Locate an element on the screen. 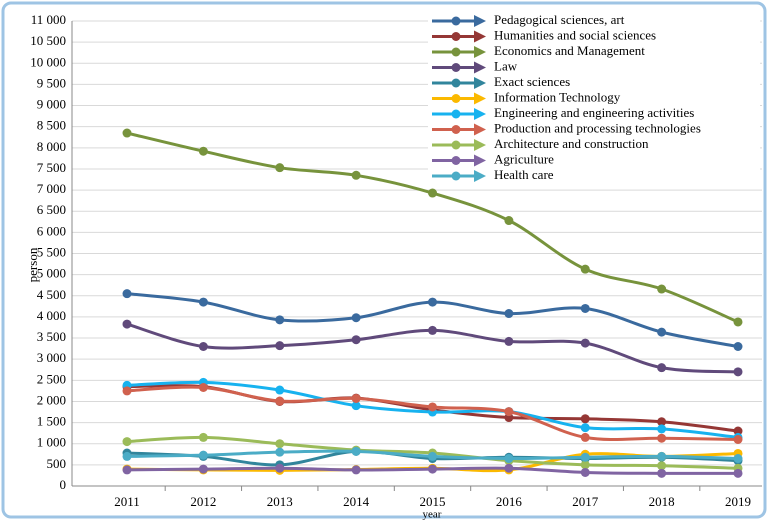 This screenshot has height=520, width=768. y-tick-label: 8 000 is located at coordinates (51, 146).